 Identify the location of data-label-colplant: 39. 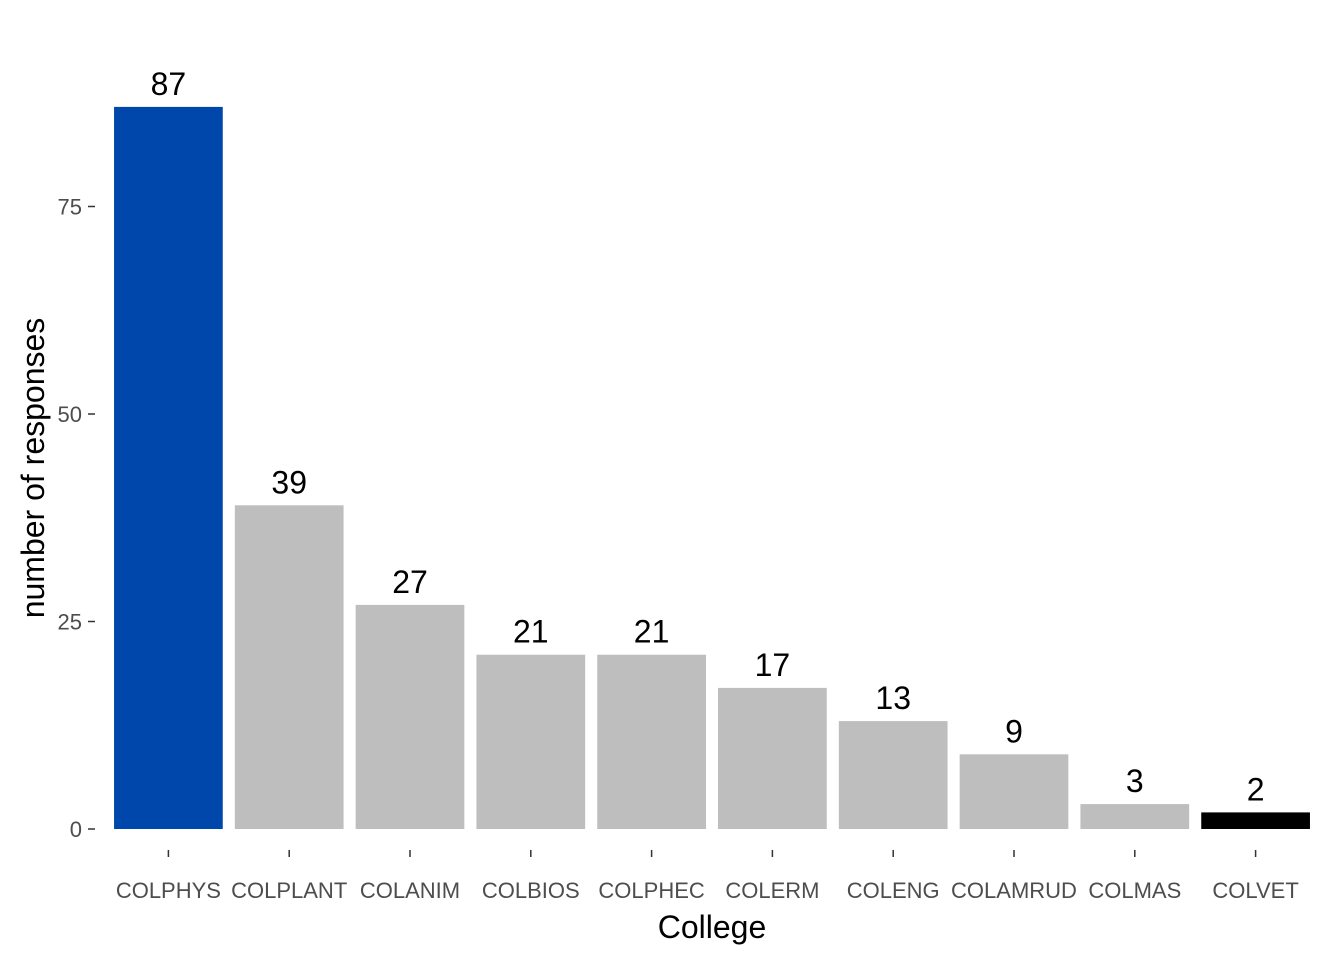
(289, 482).